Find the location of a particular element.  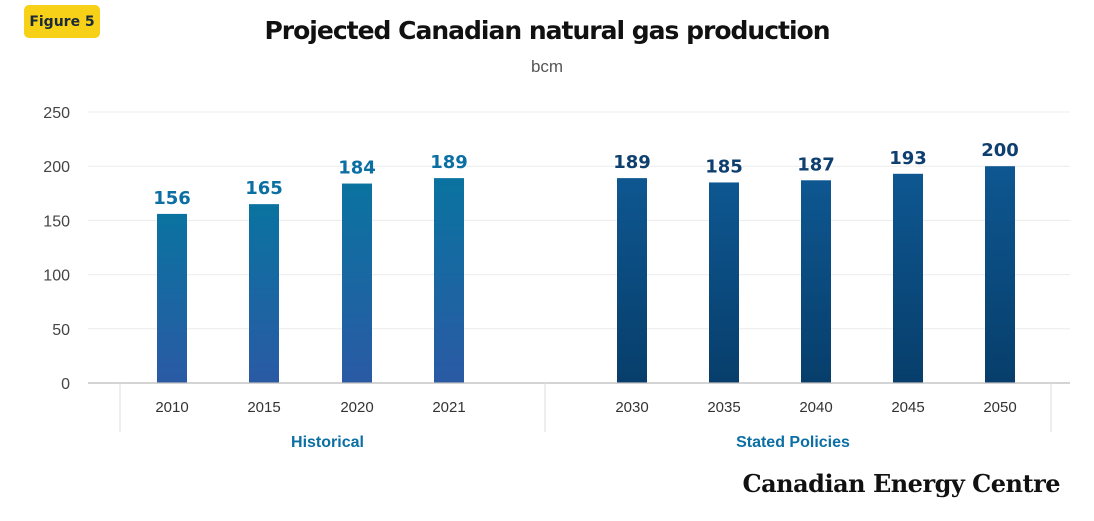

x-tick-label: 2035 is located at coordinates (723, 407).